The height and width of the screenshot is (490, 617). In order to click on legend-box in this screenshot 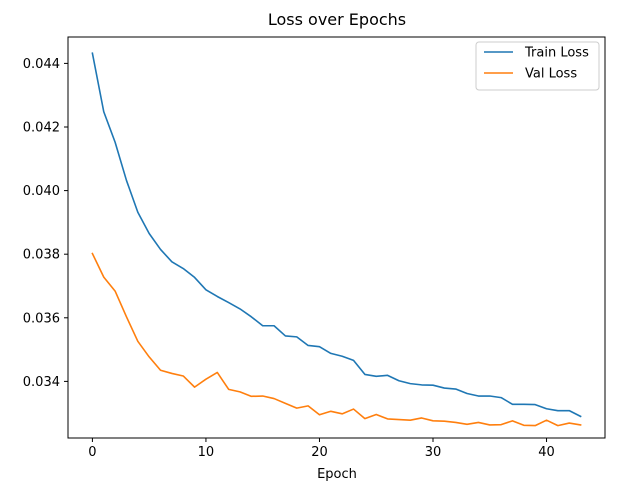, I will do `click(537, 66)`.